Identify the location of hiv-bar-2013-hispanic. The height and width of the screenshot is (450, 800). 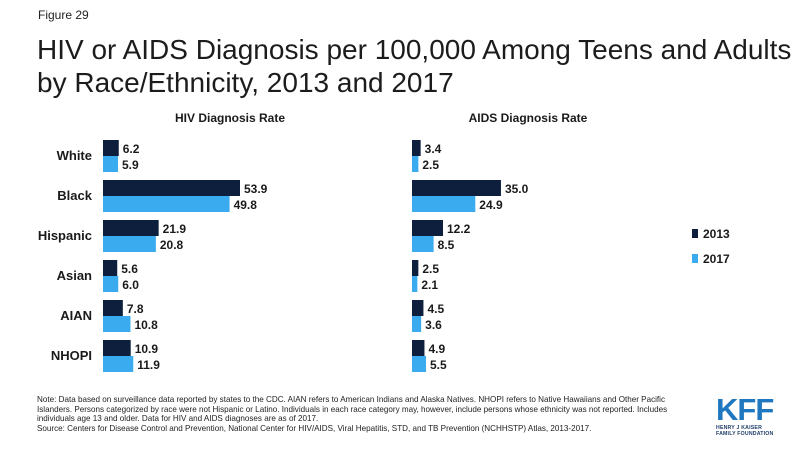
(131, 228).